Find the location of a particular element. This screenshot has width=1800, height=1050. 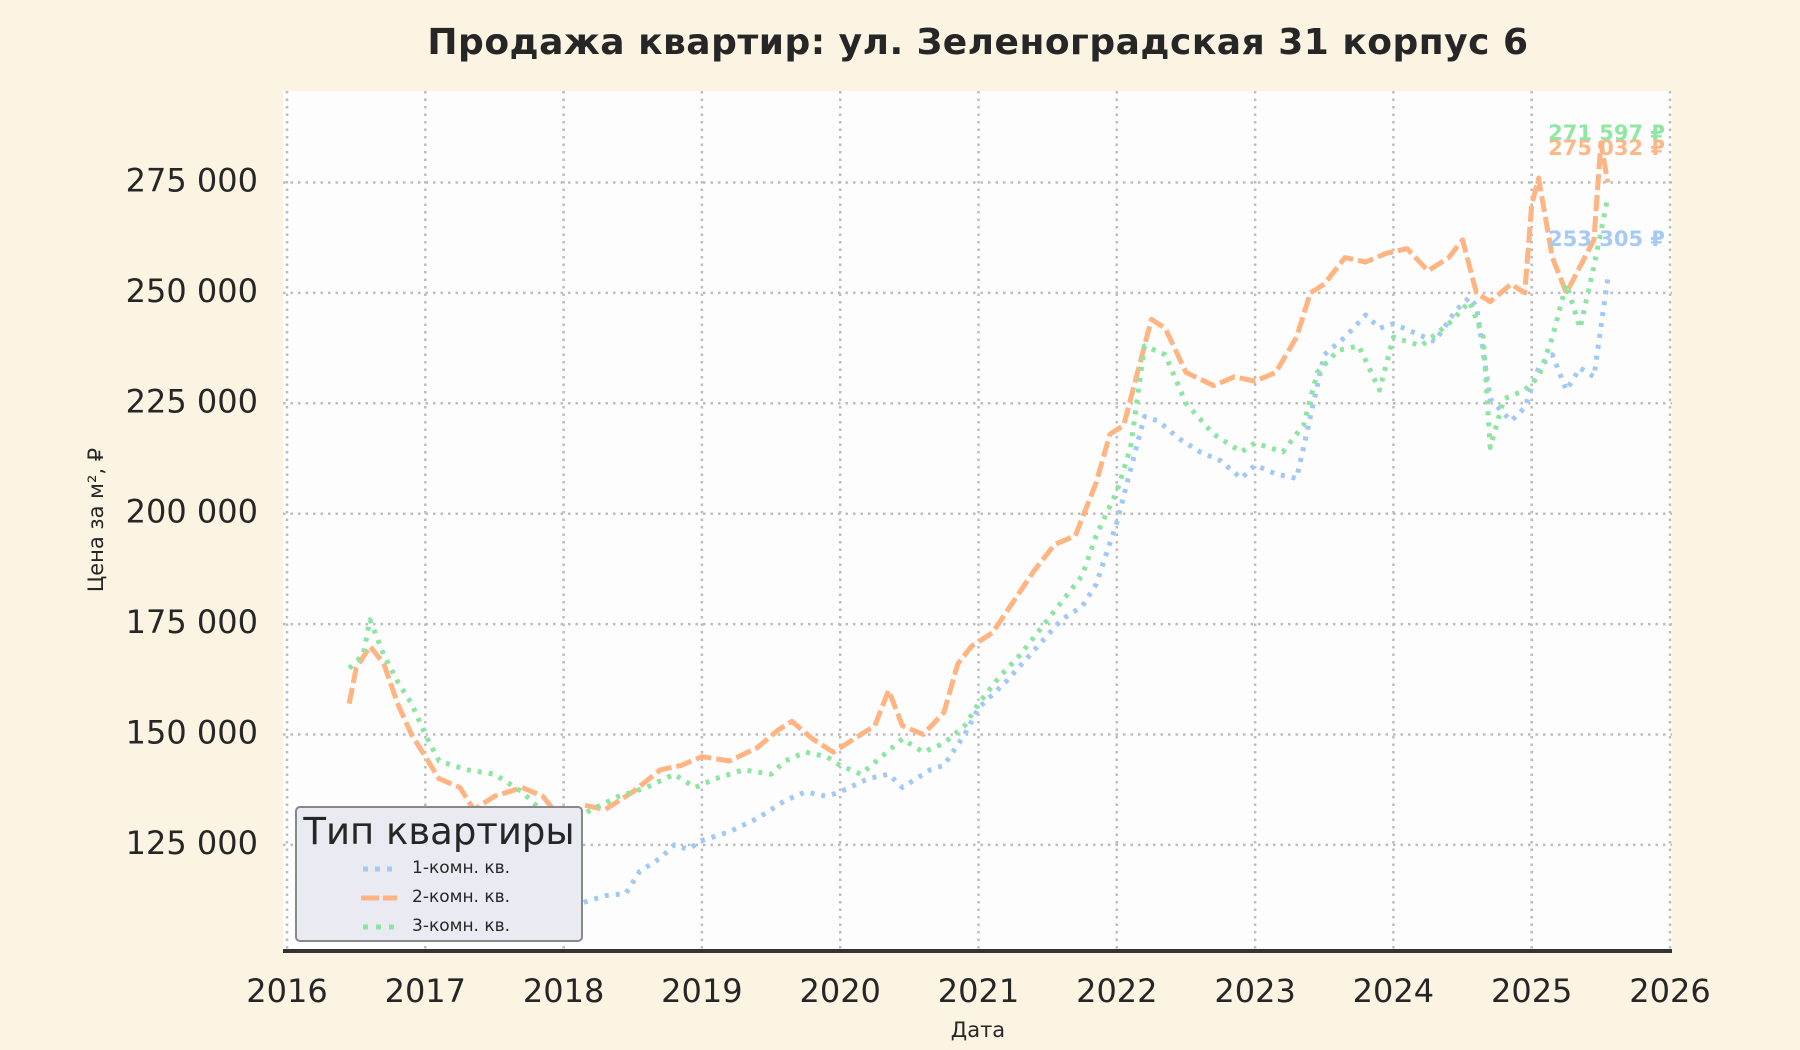

series-end-label: 271 597 ₽ is located at coordinates (1606, 133).